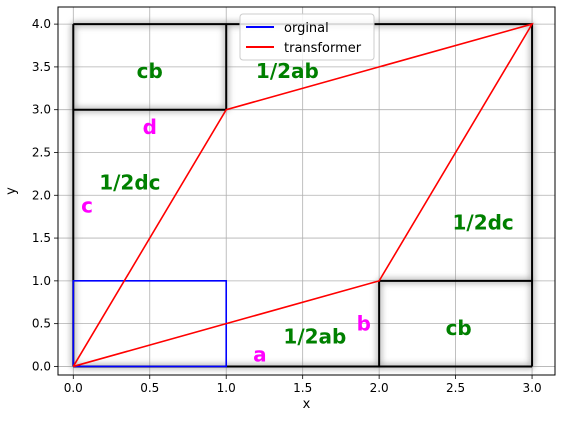 The image size is (570, 426). I want to click on x-tick-label: 2.0, so click(379, 388).